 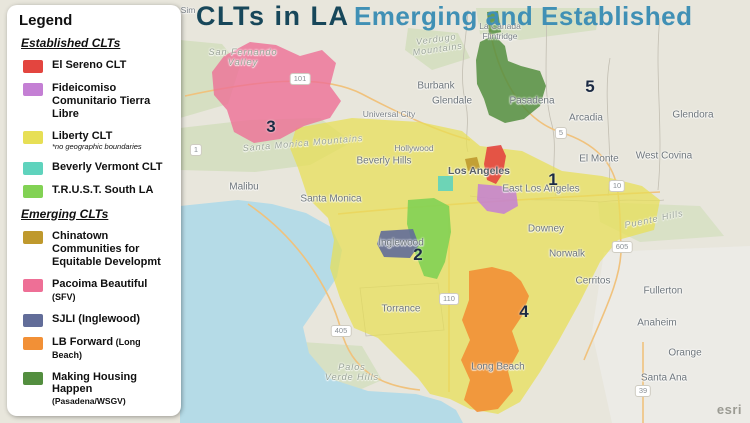 What do you see at coordinates (418, 254) in the screenshot?
I see `map-marker-2: 2` at bounding box center [418, 254].